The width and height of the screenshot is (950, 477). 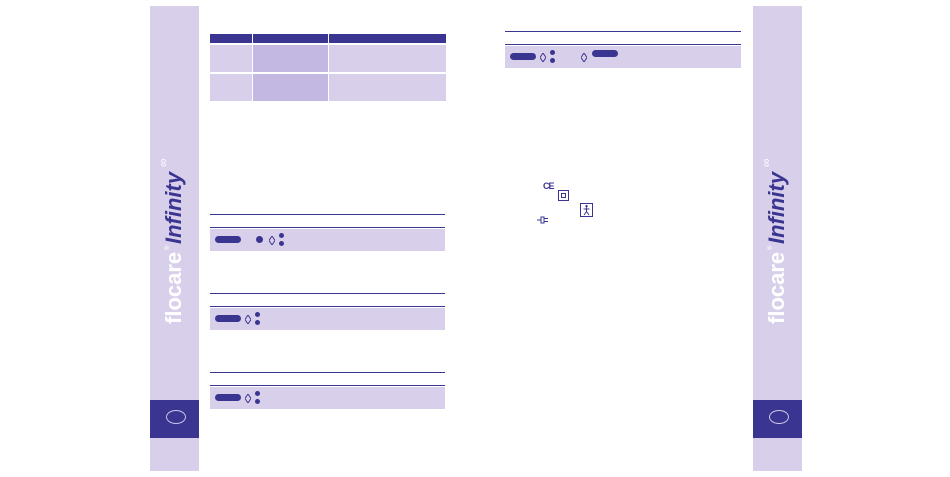 What do you see at coordinates (543, 220) in the screenshot?
I see `plug-icon` at bounding box center [543, 220].